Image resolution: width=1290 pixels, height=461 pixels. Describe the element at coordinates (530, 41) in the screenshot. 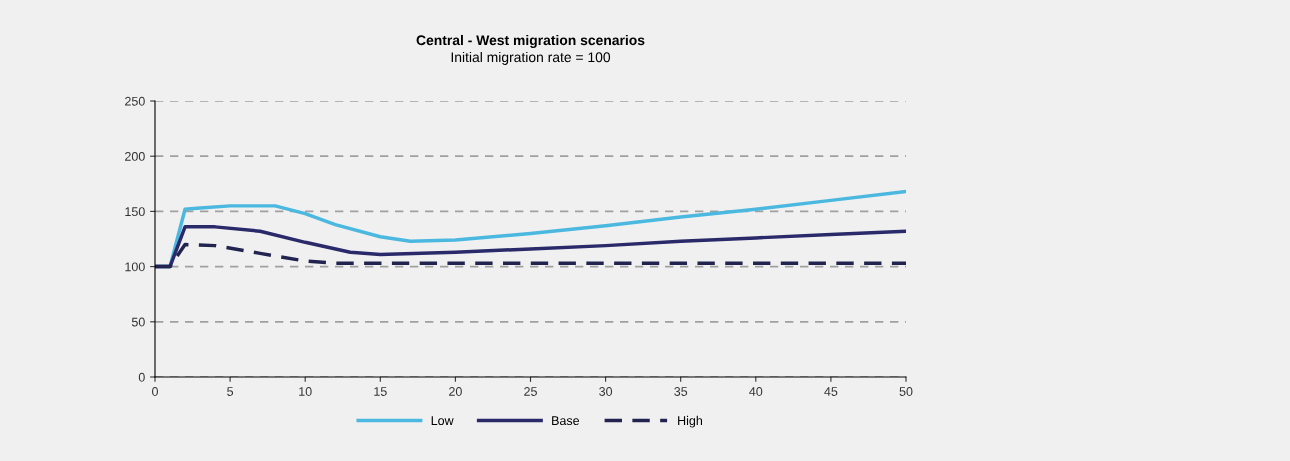

I see `chart-title: Central - West migration scenarios` at that location.